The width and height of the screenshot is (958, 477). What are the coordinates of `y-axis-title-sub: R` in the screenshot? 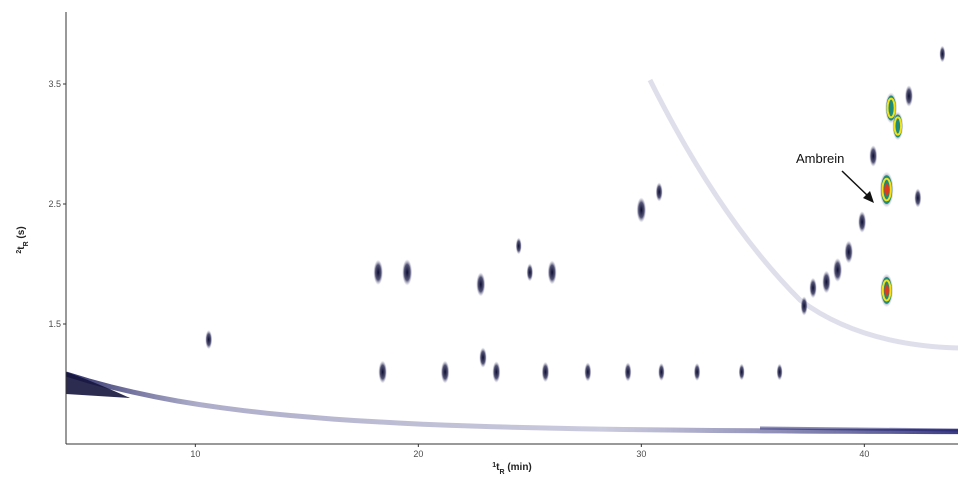 It's located at (26, 243).